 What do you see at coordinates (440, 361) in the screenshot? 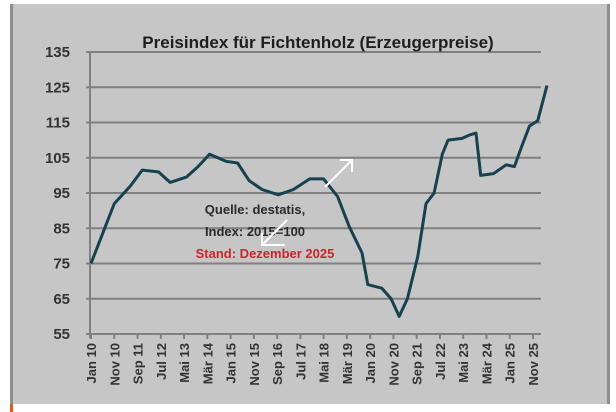
I see `x-tick-label: Jul 22` at bounding box center [440, 361].